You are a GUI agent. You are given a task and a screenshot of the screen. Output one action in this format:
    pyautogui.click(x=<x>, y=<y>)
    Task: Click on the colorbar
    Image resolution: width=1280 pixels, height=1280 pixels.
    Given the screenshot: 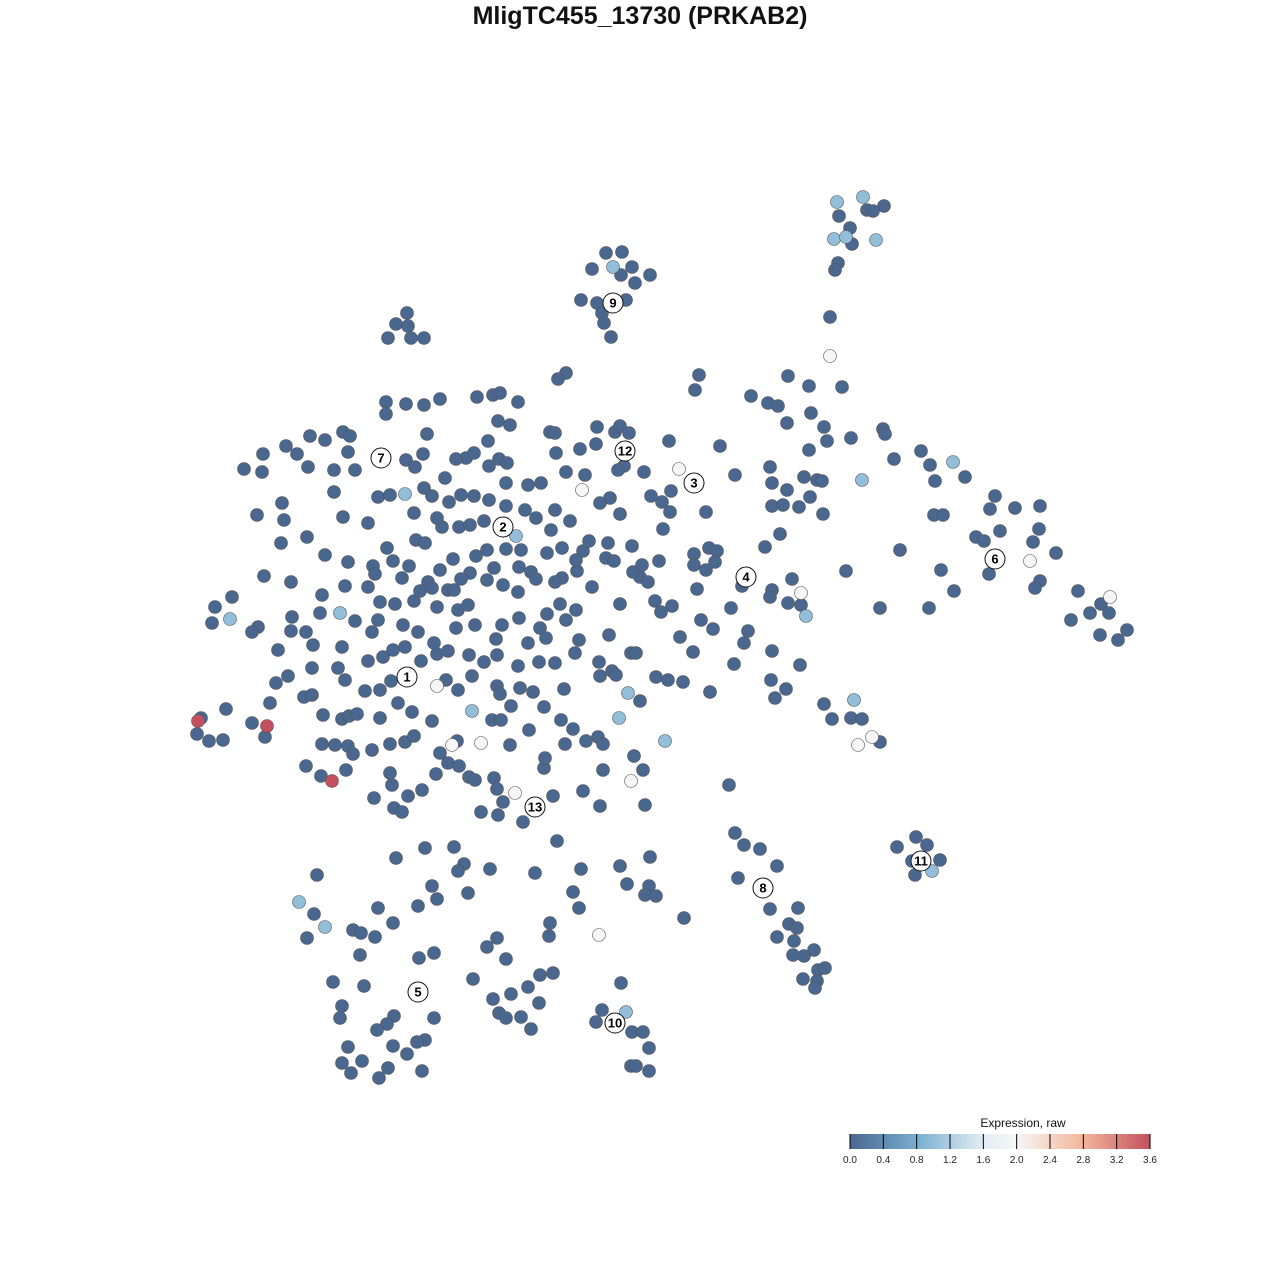 What is the action you would take?
    pyautogui.click(x=1000, y=1141)
    